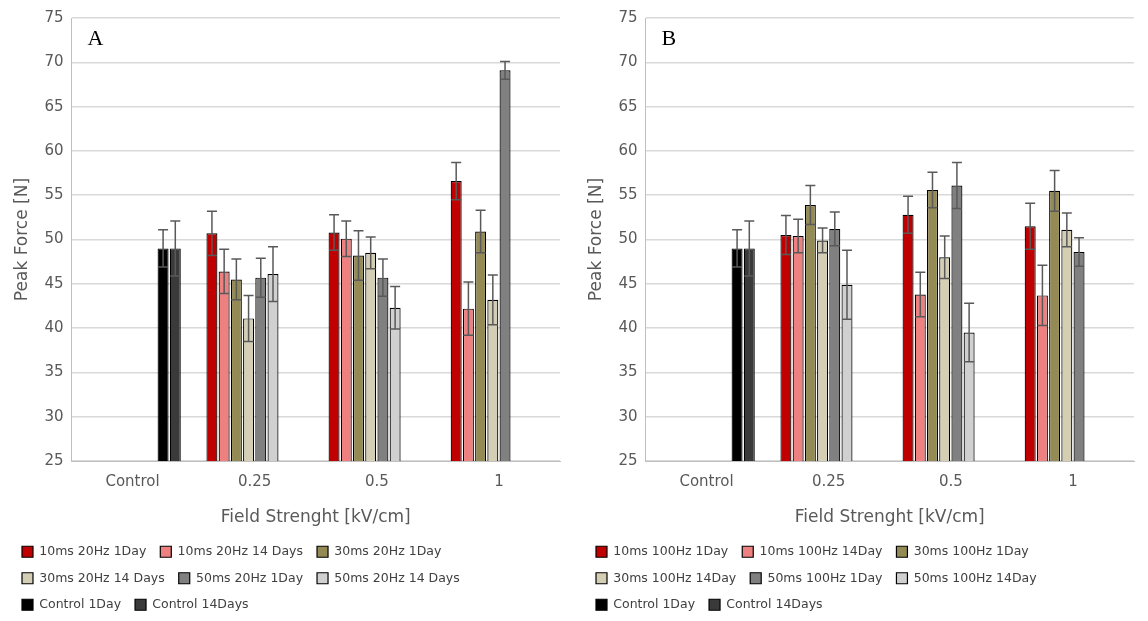 Image resolution: width=1148 pixels, height=621 pixels. I want to click on legend-label: 50ms 20Hz 14 Days, so click(397, 577).